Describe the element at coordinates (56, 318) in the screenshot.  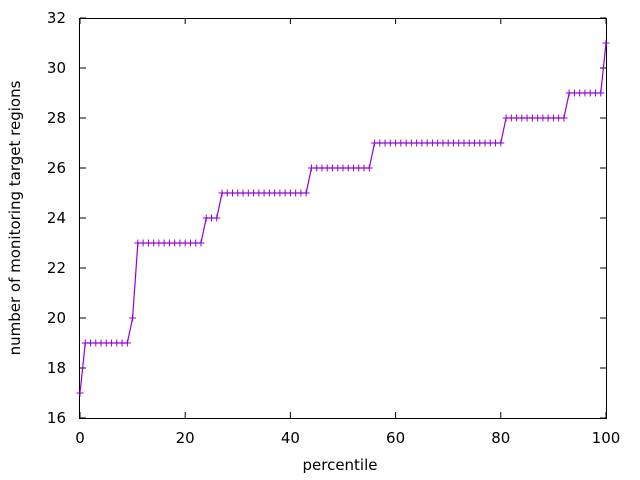
I see `y-tick-label: 20` at that location.